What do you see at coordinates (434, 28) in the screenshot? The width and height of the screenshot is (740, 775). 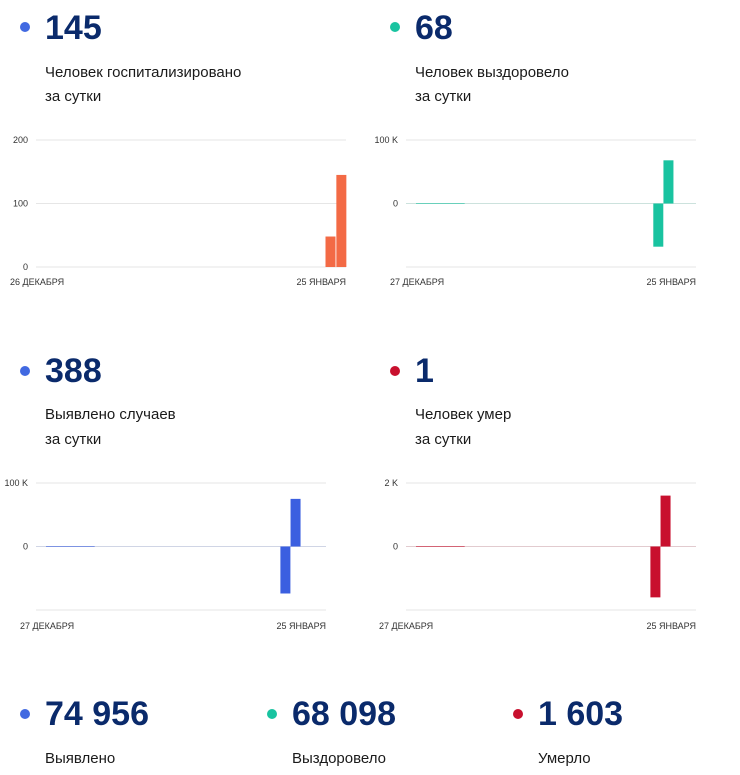 I see `recovered-value: 68` at bounding box center [434, 28].